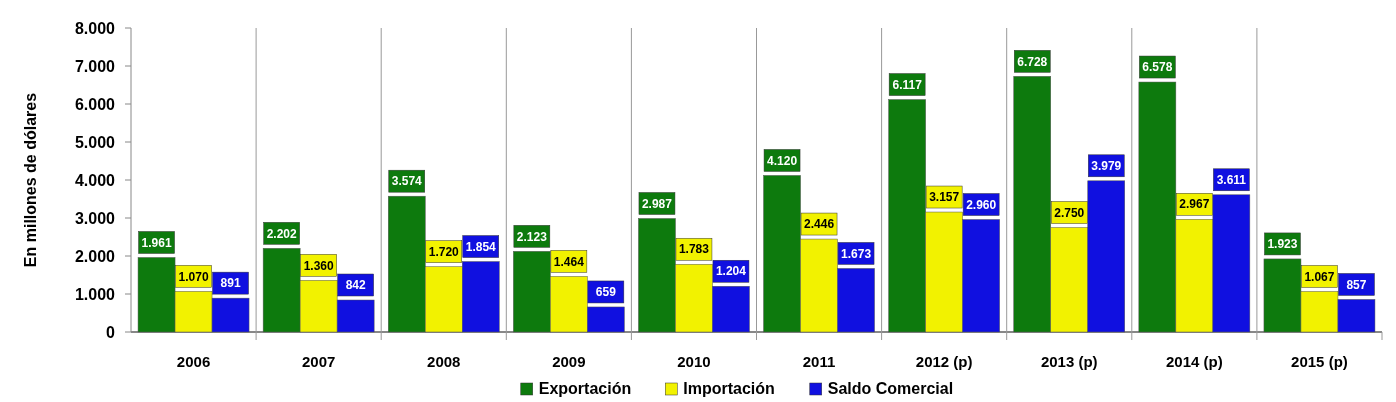  I want to click on y-tick-label: 8.000, so click(95, 28).